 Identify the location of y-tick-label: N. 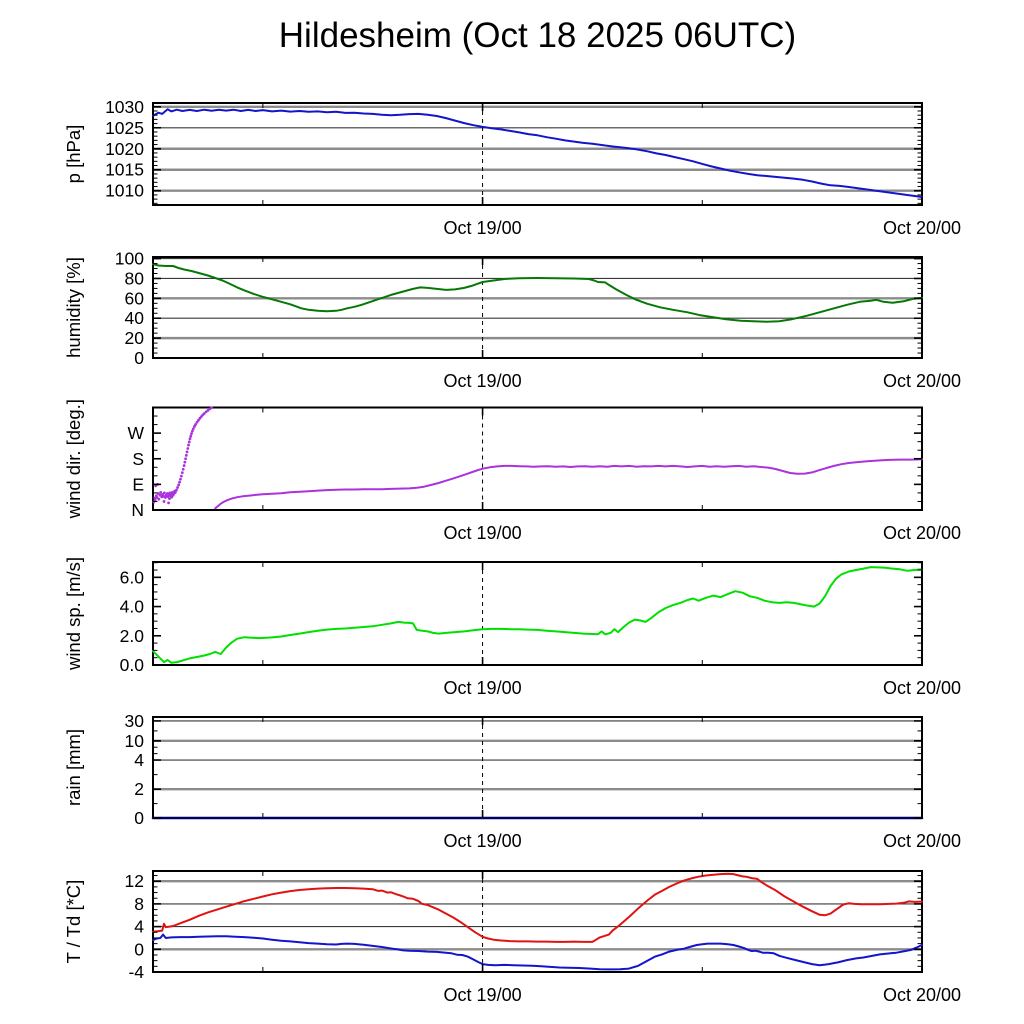
(137, 510).